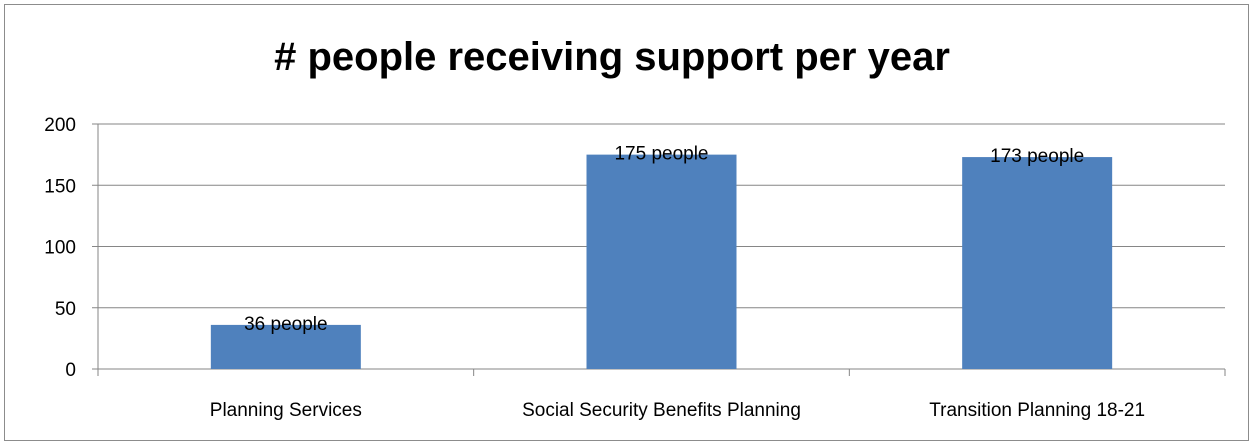 This screenshot has height=446, width=1255. Describe the element at coordinates (65, 309) in the screenshot. I see `y-tick-label: 50` at that location.